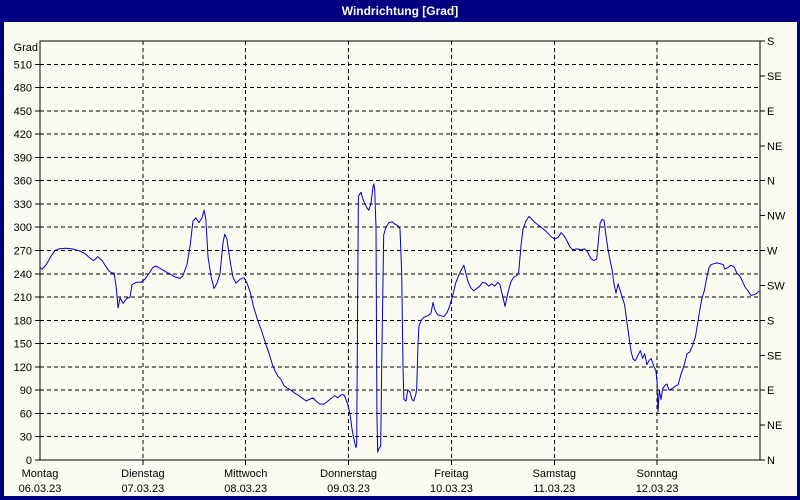  I want to click on y-tick-label-left: 120, so click(23, 368).